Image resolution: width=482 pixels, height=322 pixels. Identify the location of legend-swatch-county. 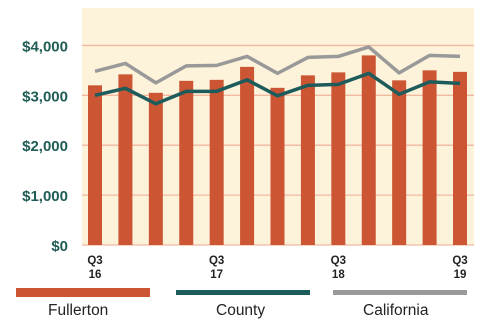
(243, 292).